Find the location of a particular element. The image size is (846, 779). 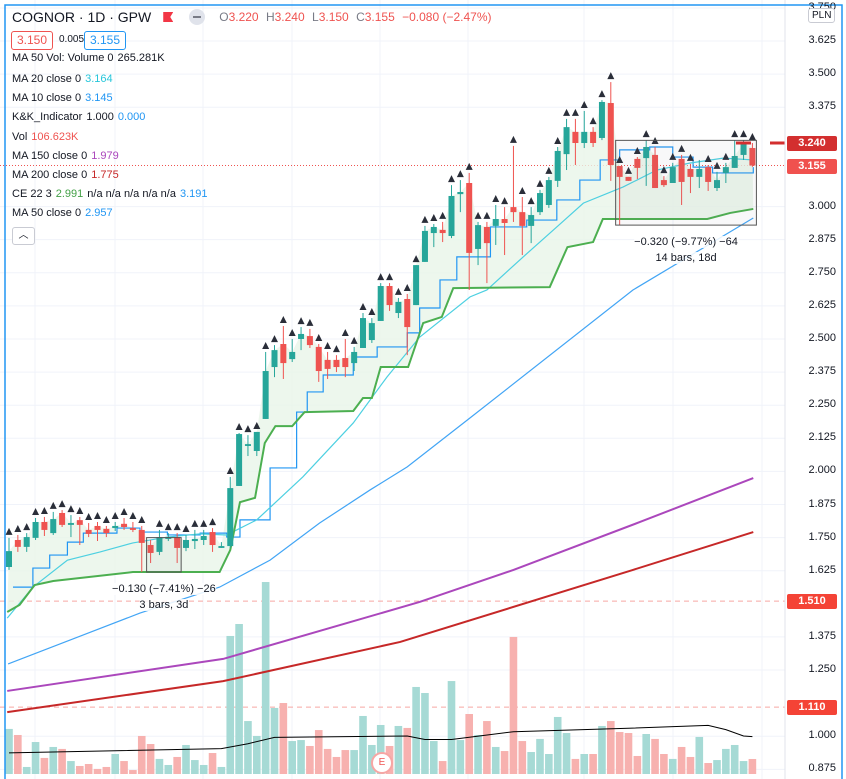

legend-row: MA 50 Vol: Volume 0 265.281K is located at coordinates (90, 58).